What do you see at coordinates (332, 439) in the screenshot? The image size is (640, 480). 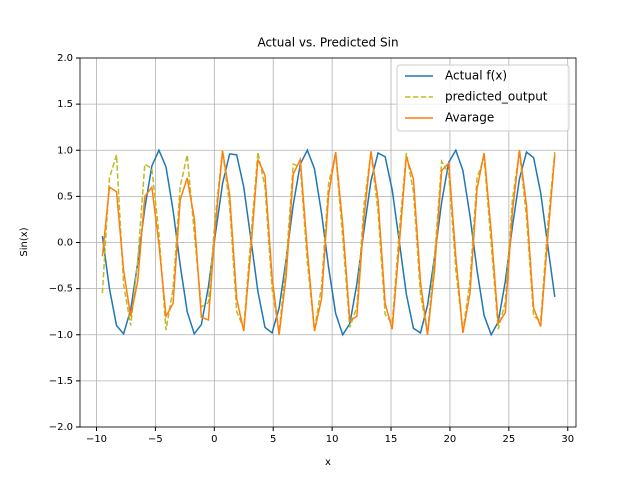 I see `x-tick-label: 10` at bounding box center [332, 439].